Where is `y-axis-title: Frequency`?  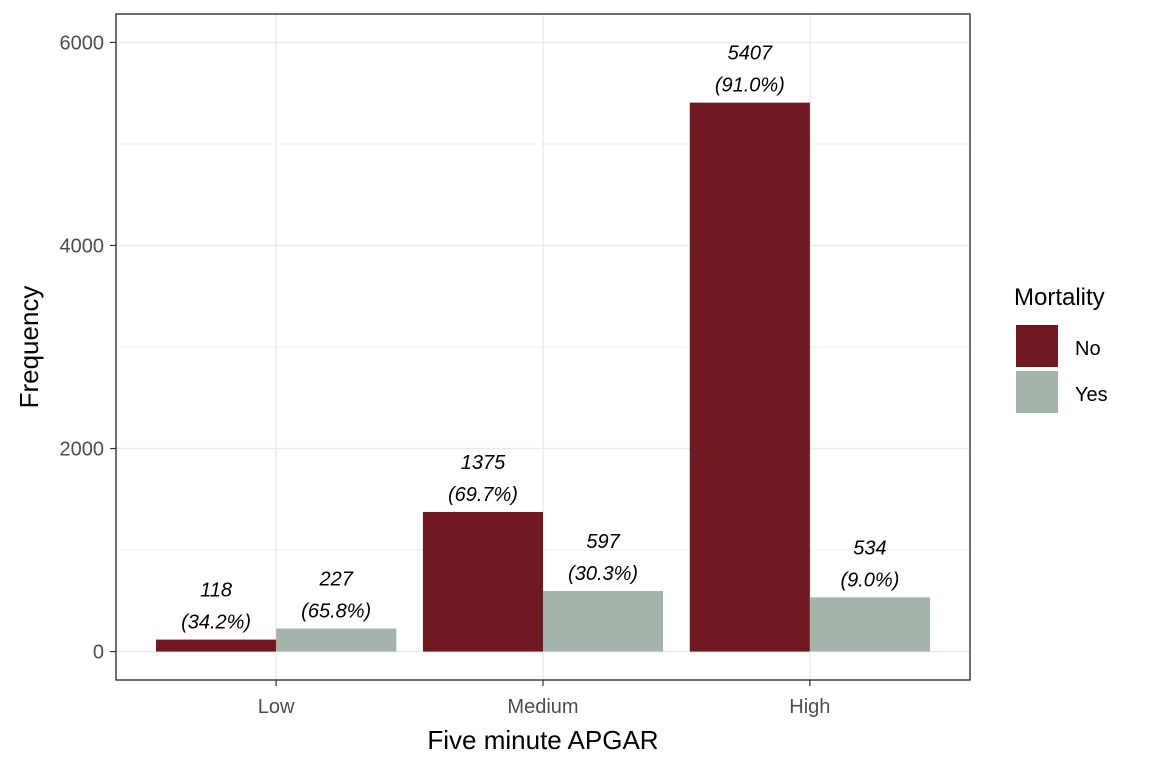 y-axis-title: Frequency is located at coordinates (29, 347).